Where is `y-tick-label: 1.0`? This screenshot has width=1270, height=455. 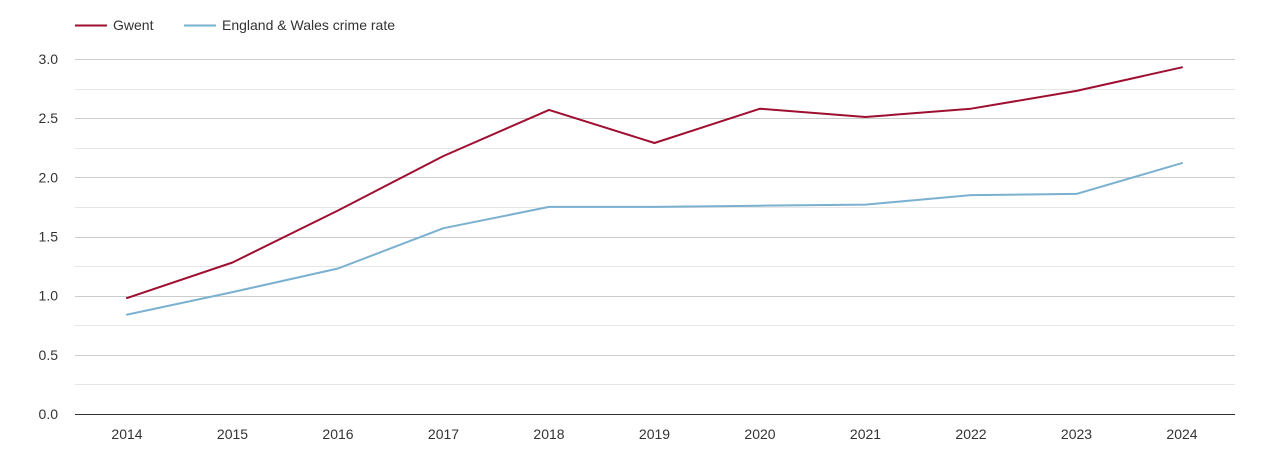 y-tick-label: 1.0 is located at coordinates (49, 296).